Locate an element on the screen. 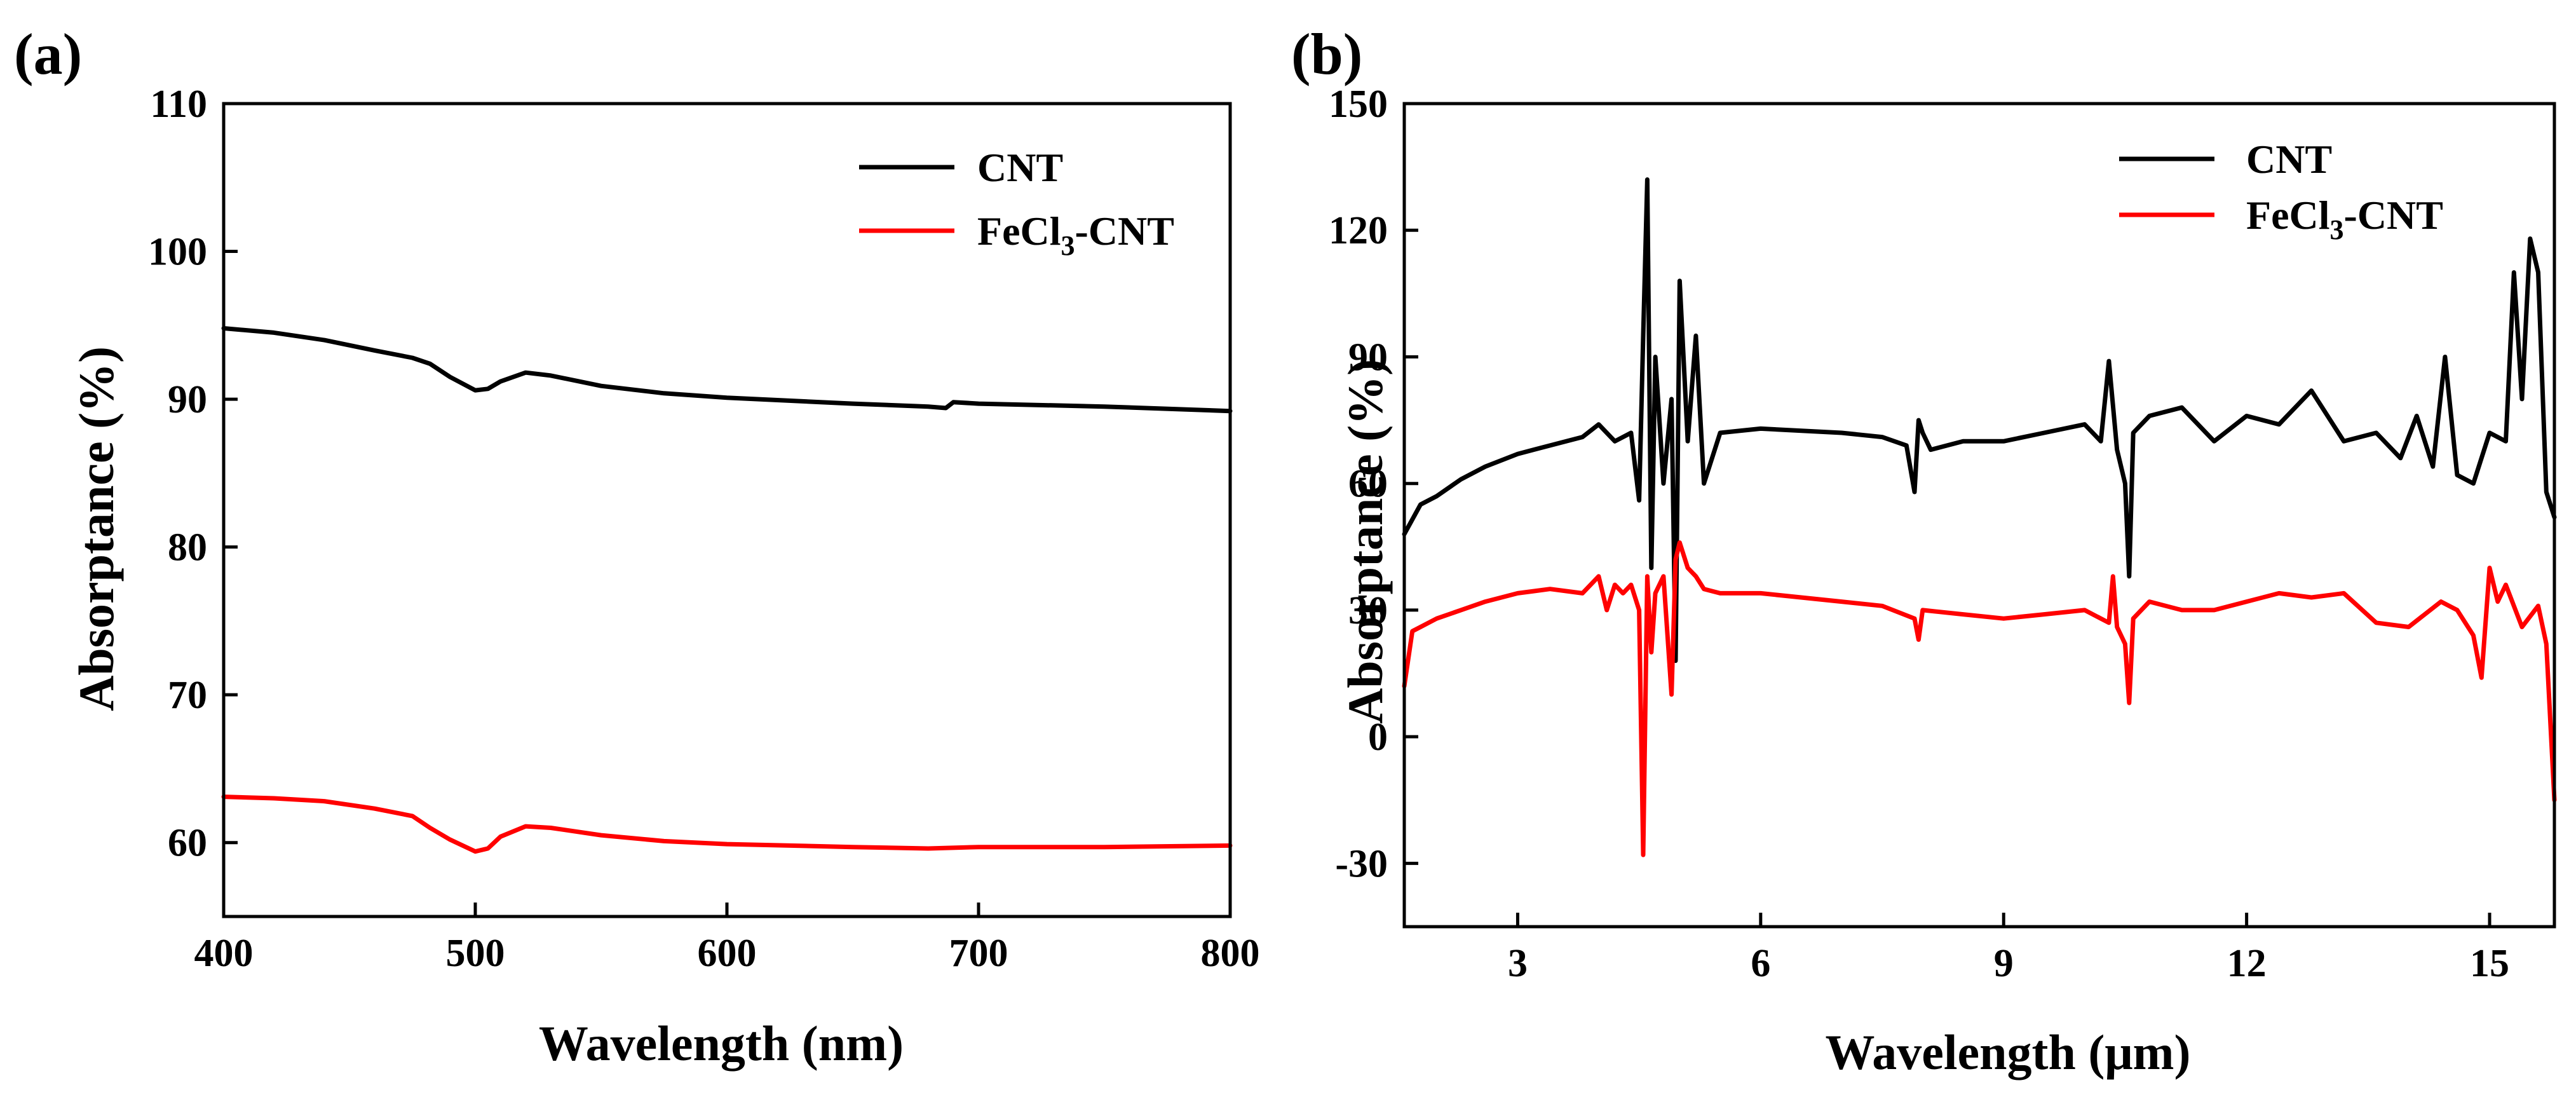 This screenshot has height=1104, width=2576. y-tick-label-b-5: 120 is located at coordinates (1358, 230).